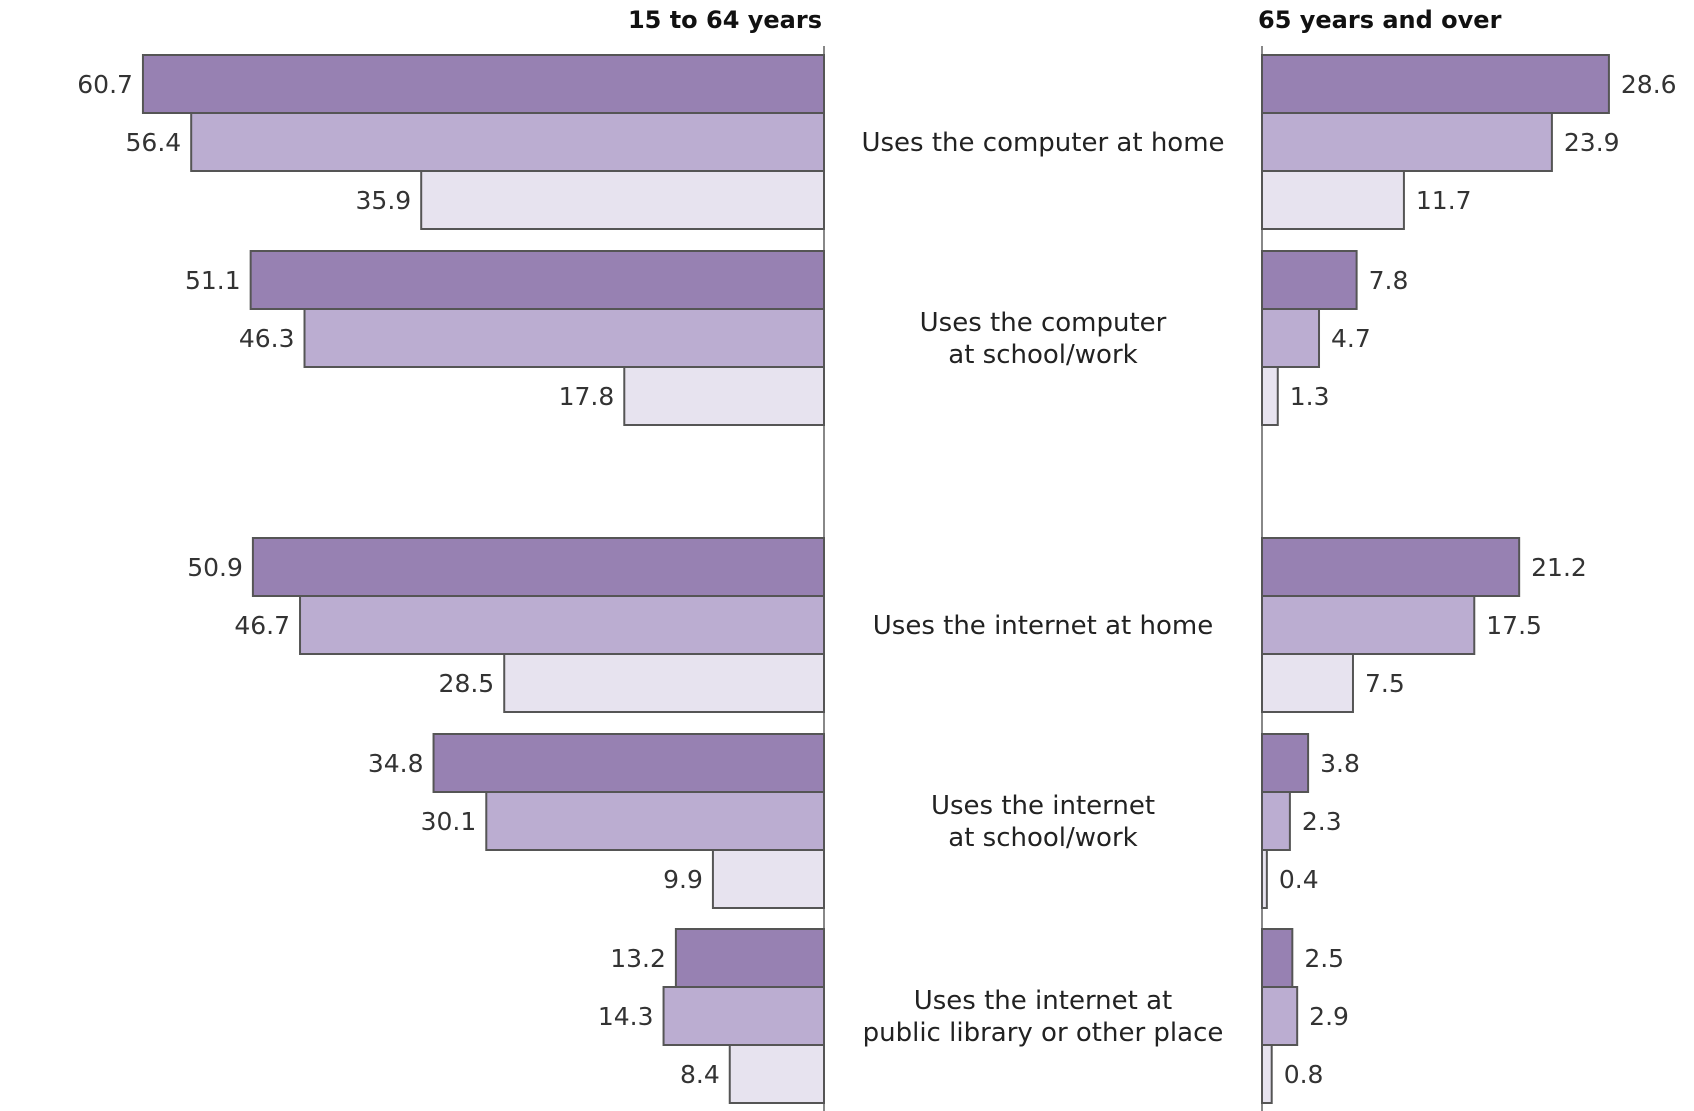 The width and height of the screenshot is (1694, 1111). What do you see at coordinates (1380, 20) in the screenshot?
I see `panel-title-right: 65 years and over` at bounding box center [1380, 20].